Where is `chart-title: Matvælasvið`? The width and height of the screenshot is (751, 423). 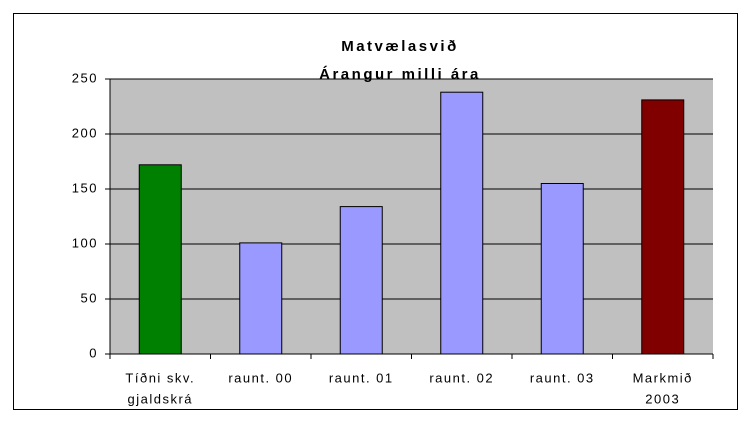 chart-title: Matvælasvið is located at coordinates (400, 46).